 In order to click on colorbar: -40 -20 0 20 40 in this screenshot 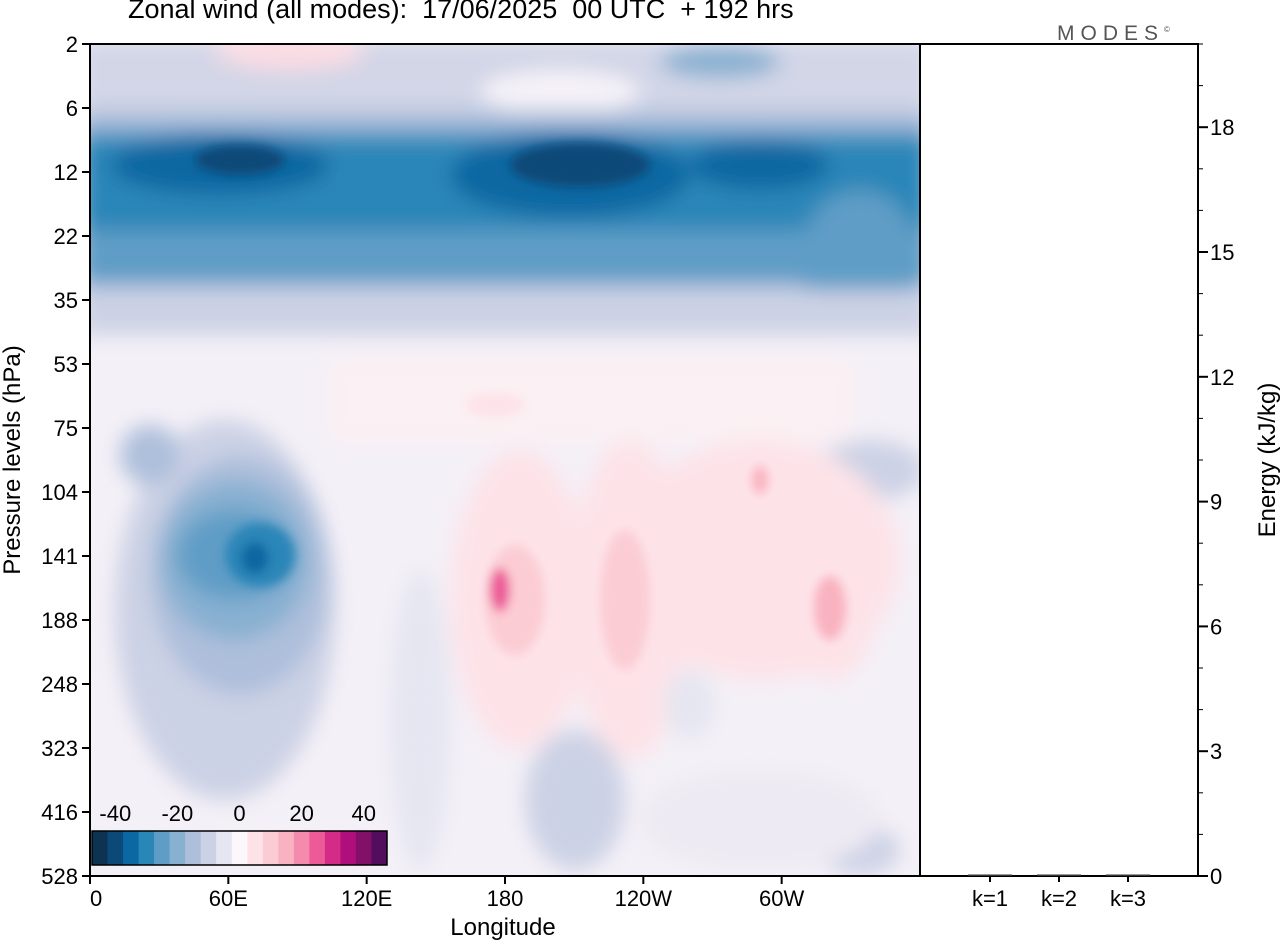, I will do `click(239, 833)`.